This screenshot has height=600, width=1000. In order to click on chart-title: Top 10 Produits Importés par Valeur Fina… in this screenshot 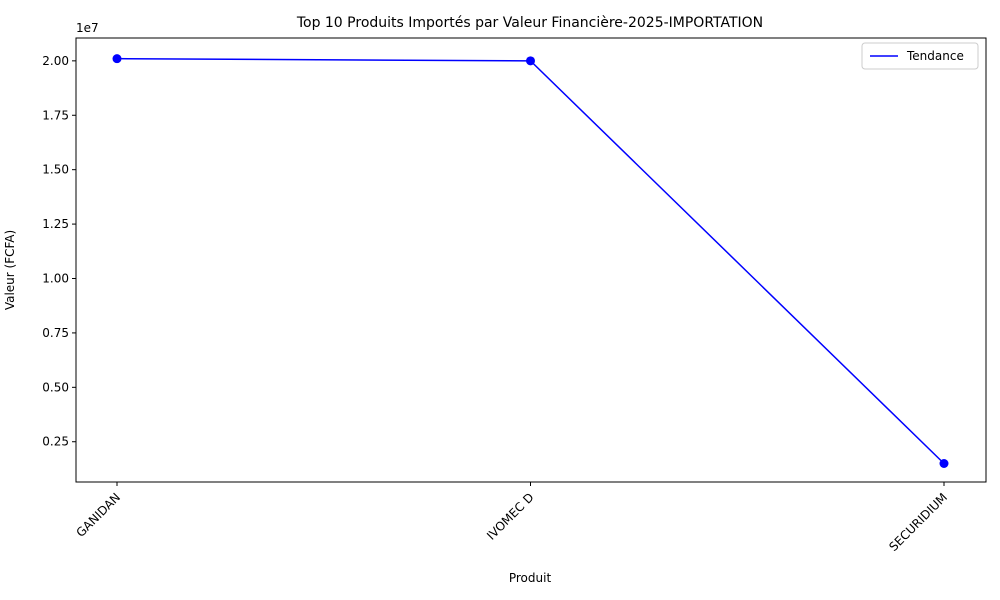, I will do `click(529, 23)`.